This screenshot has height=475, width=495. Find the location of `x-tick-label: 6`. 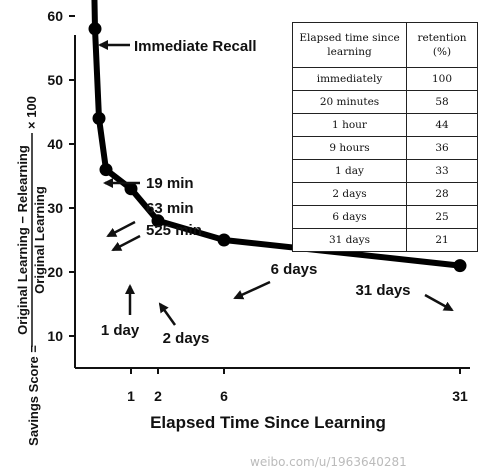

x-tick-label: 6 is located at coordinates (224, 396).